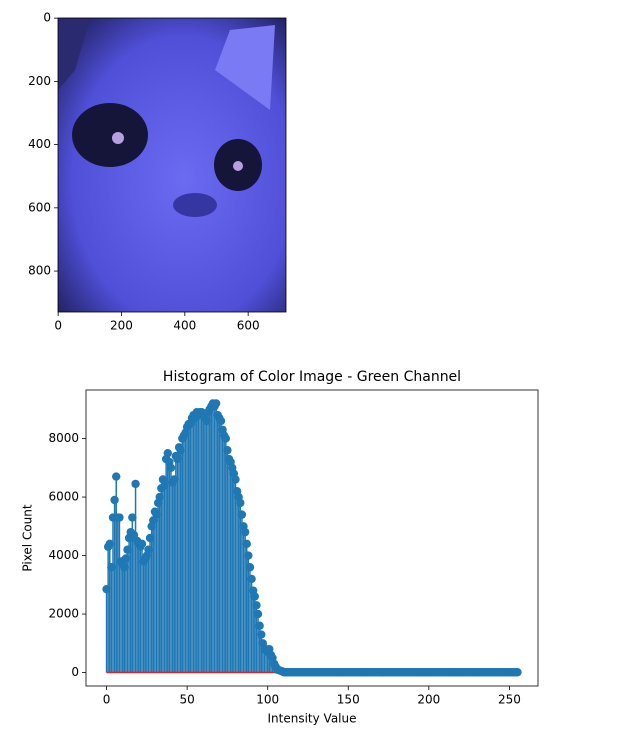  I want to click on image, so click(172, 165).